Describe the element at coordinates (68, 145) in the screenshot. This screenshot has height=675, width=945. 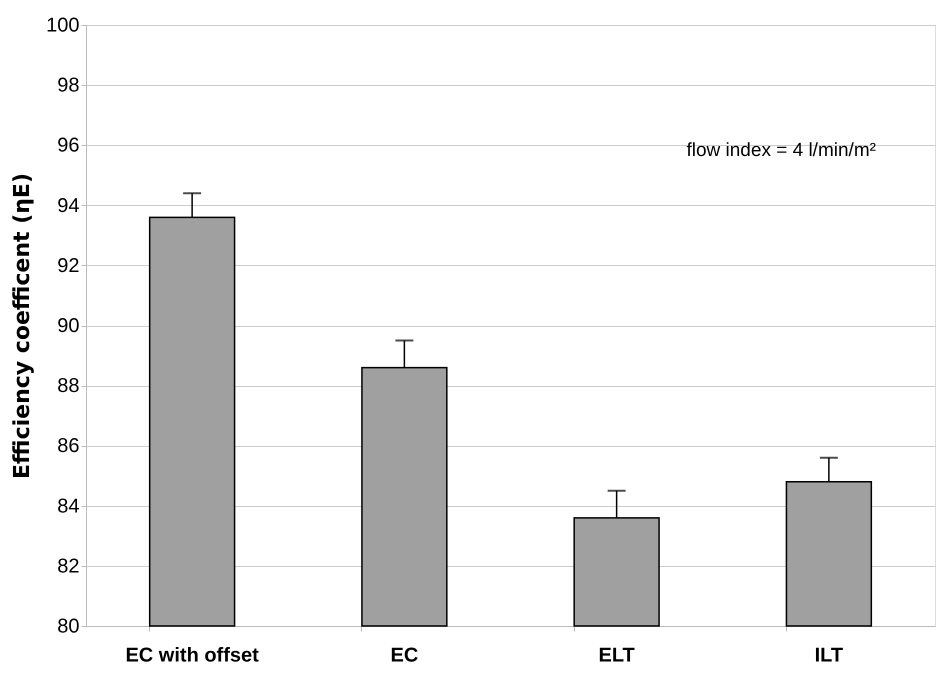
I see `y-tick-label: 96` at that location.